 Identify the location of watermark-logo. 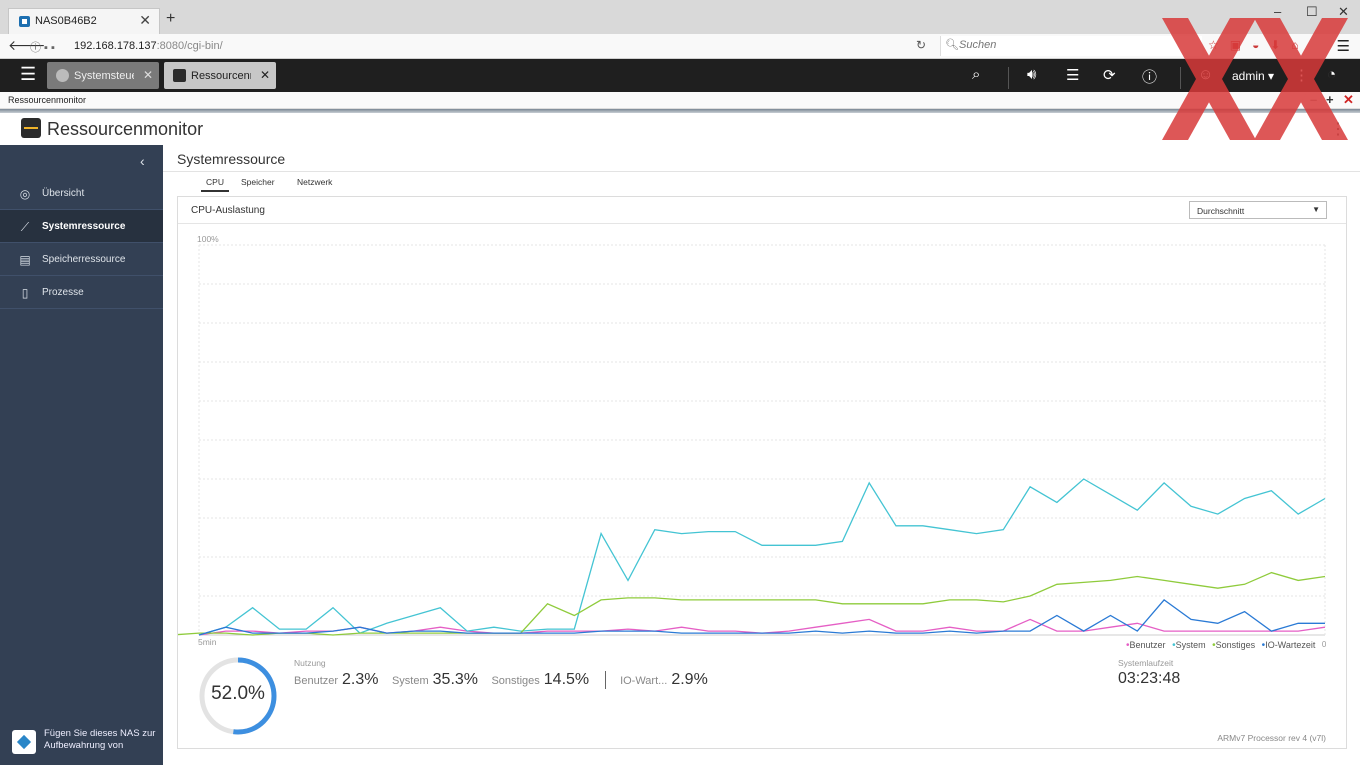
(1255, 79).